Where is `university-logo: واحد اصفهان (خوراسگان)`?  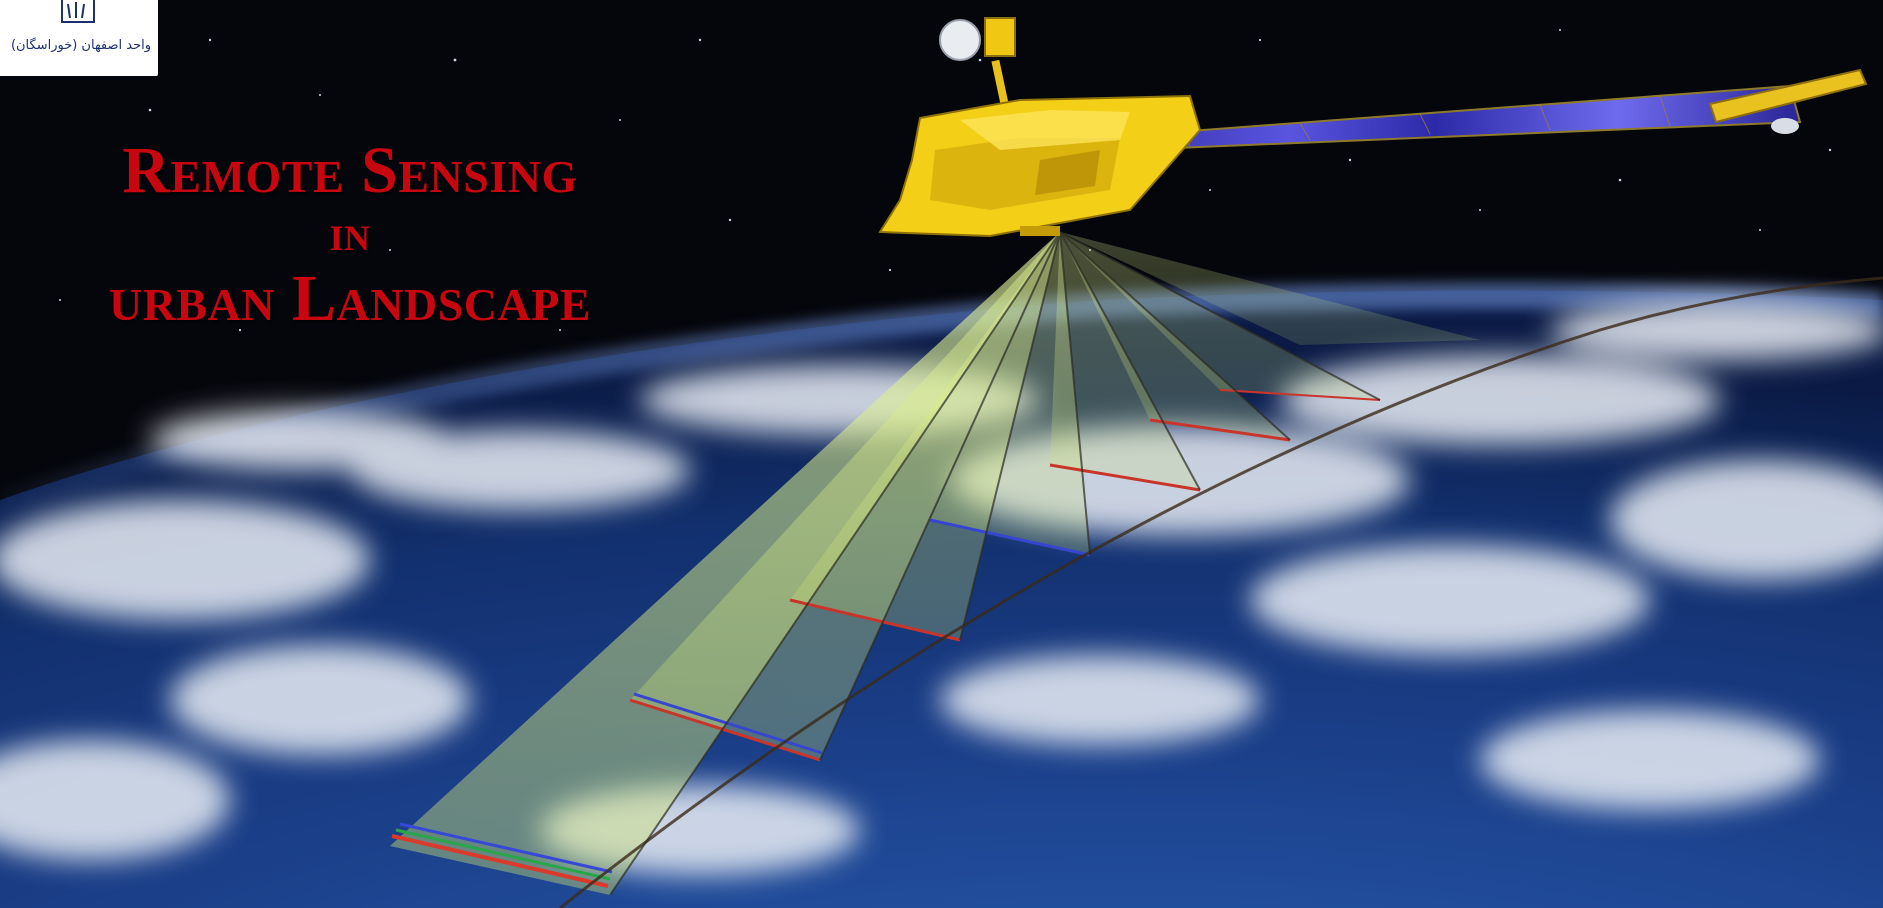
university-logo: واحد اصفهان (خوراسگان) is located at coordinates (79, 38).